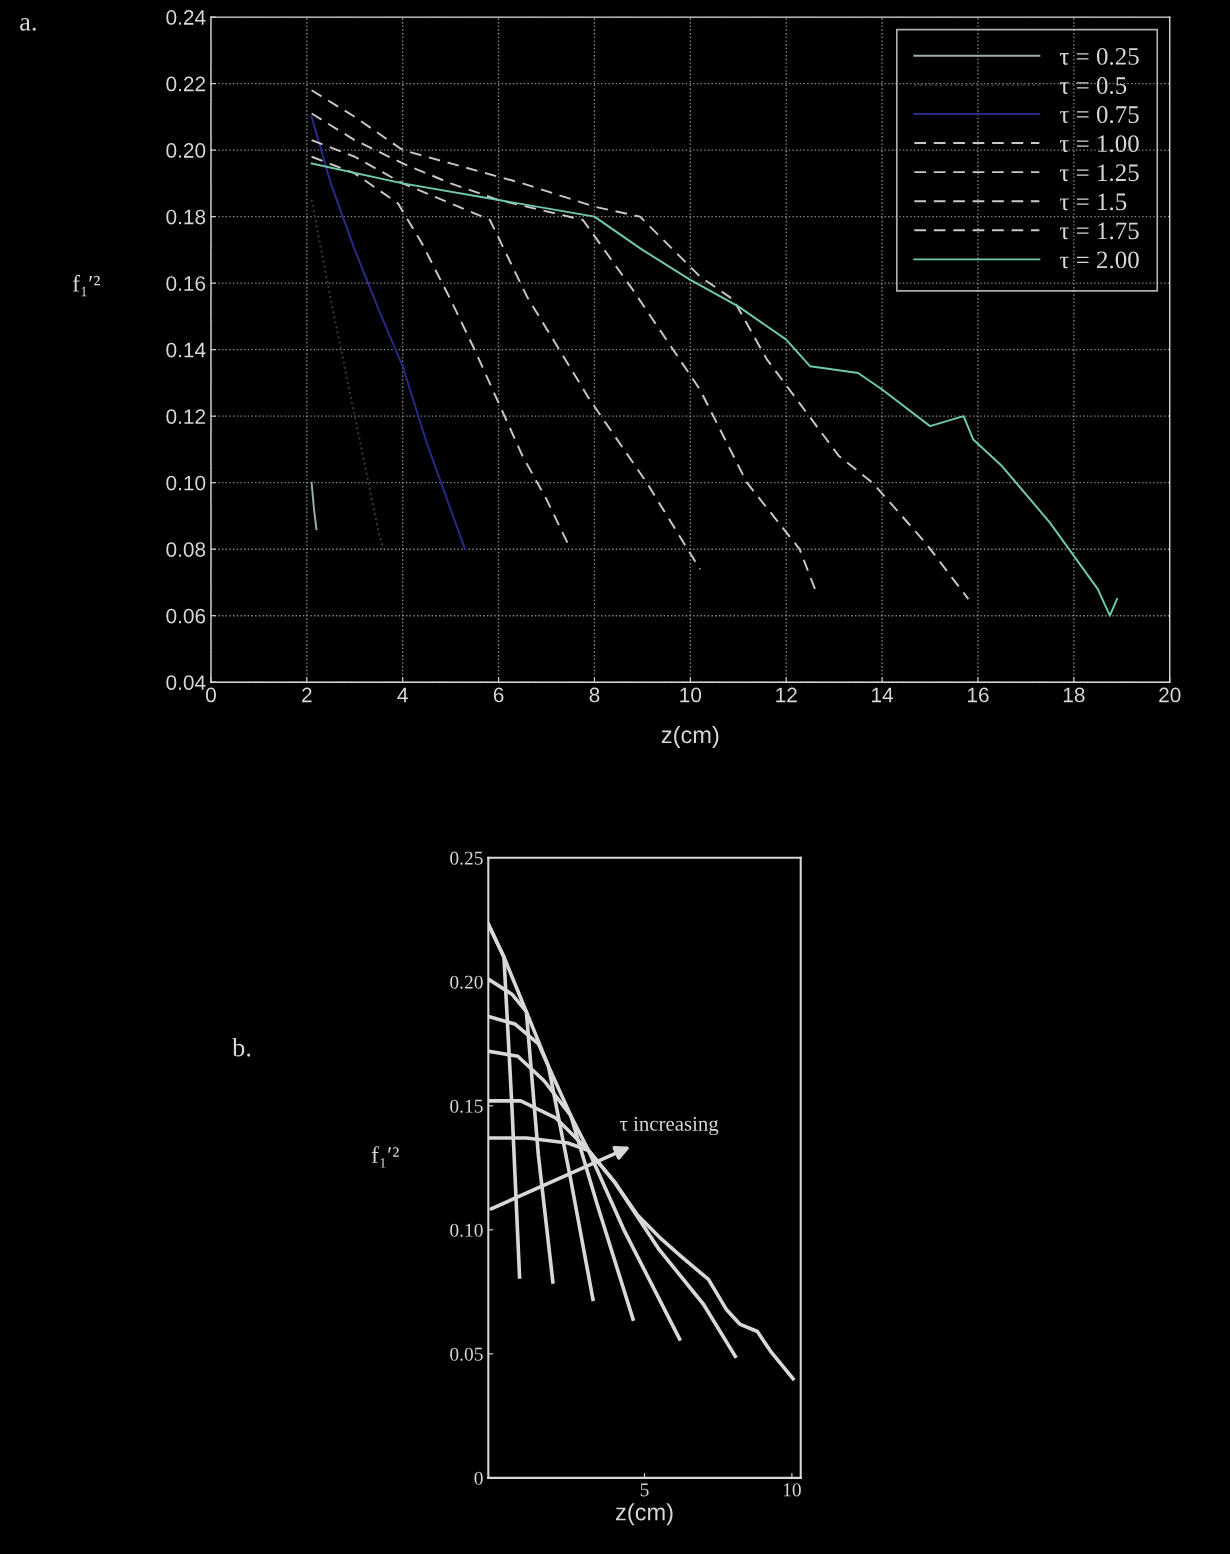 The image size is (1230, 1554). Describe the element at coordinates (644, 1490) in the screenshot. I see `x-tick-label: 5` at that location.